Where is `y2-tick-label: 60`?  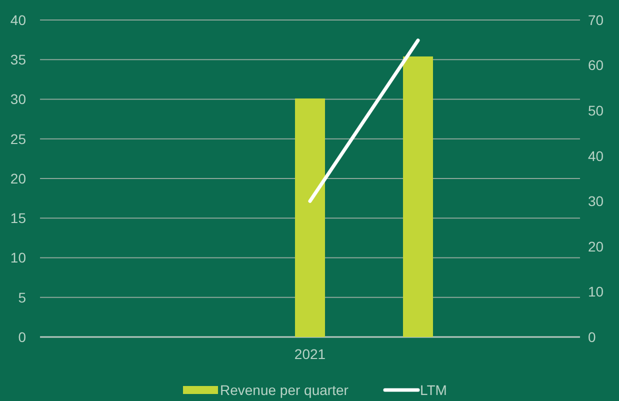
y2-tick-label: 60 is located at coordinates (596, 65).